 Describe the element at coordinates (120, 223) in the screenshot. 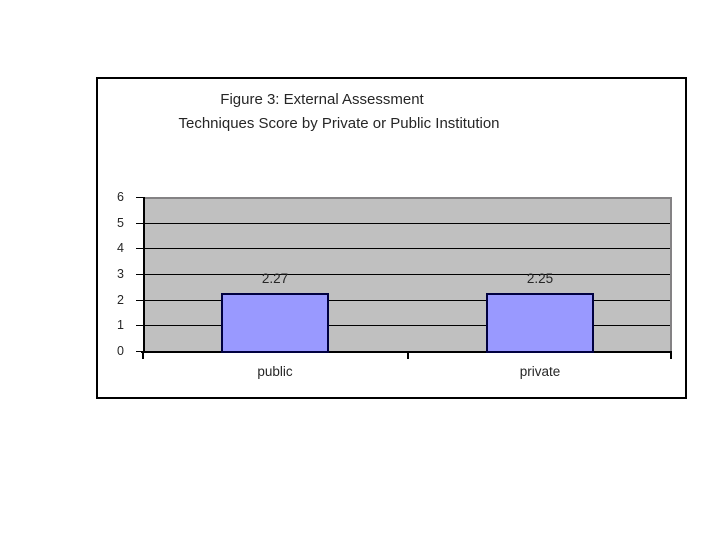

I see `y-axis-label: 5` at that location.